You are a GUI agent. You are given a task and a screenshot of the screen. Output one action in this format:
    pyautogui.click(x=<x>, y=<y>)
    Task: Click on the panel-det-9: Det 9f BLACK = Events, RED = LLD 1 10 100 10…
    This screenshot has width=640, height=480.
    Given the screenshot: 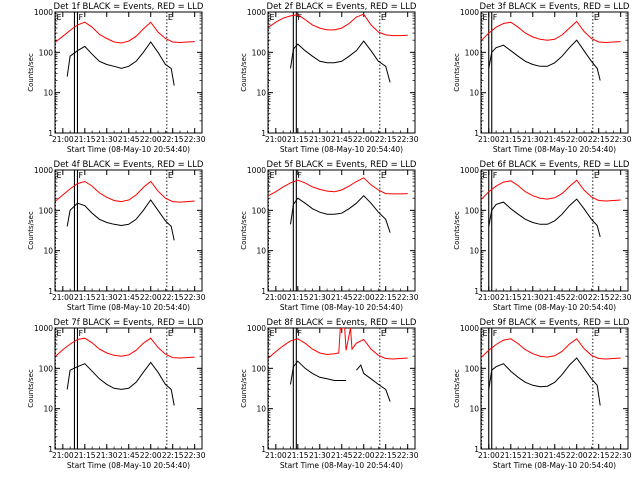 What is the action you would take?
    pyautogui.click(x=542, y=394)
    